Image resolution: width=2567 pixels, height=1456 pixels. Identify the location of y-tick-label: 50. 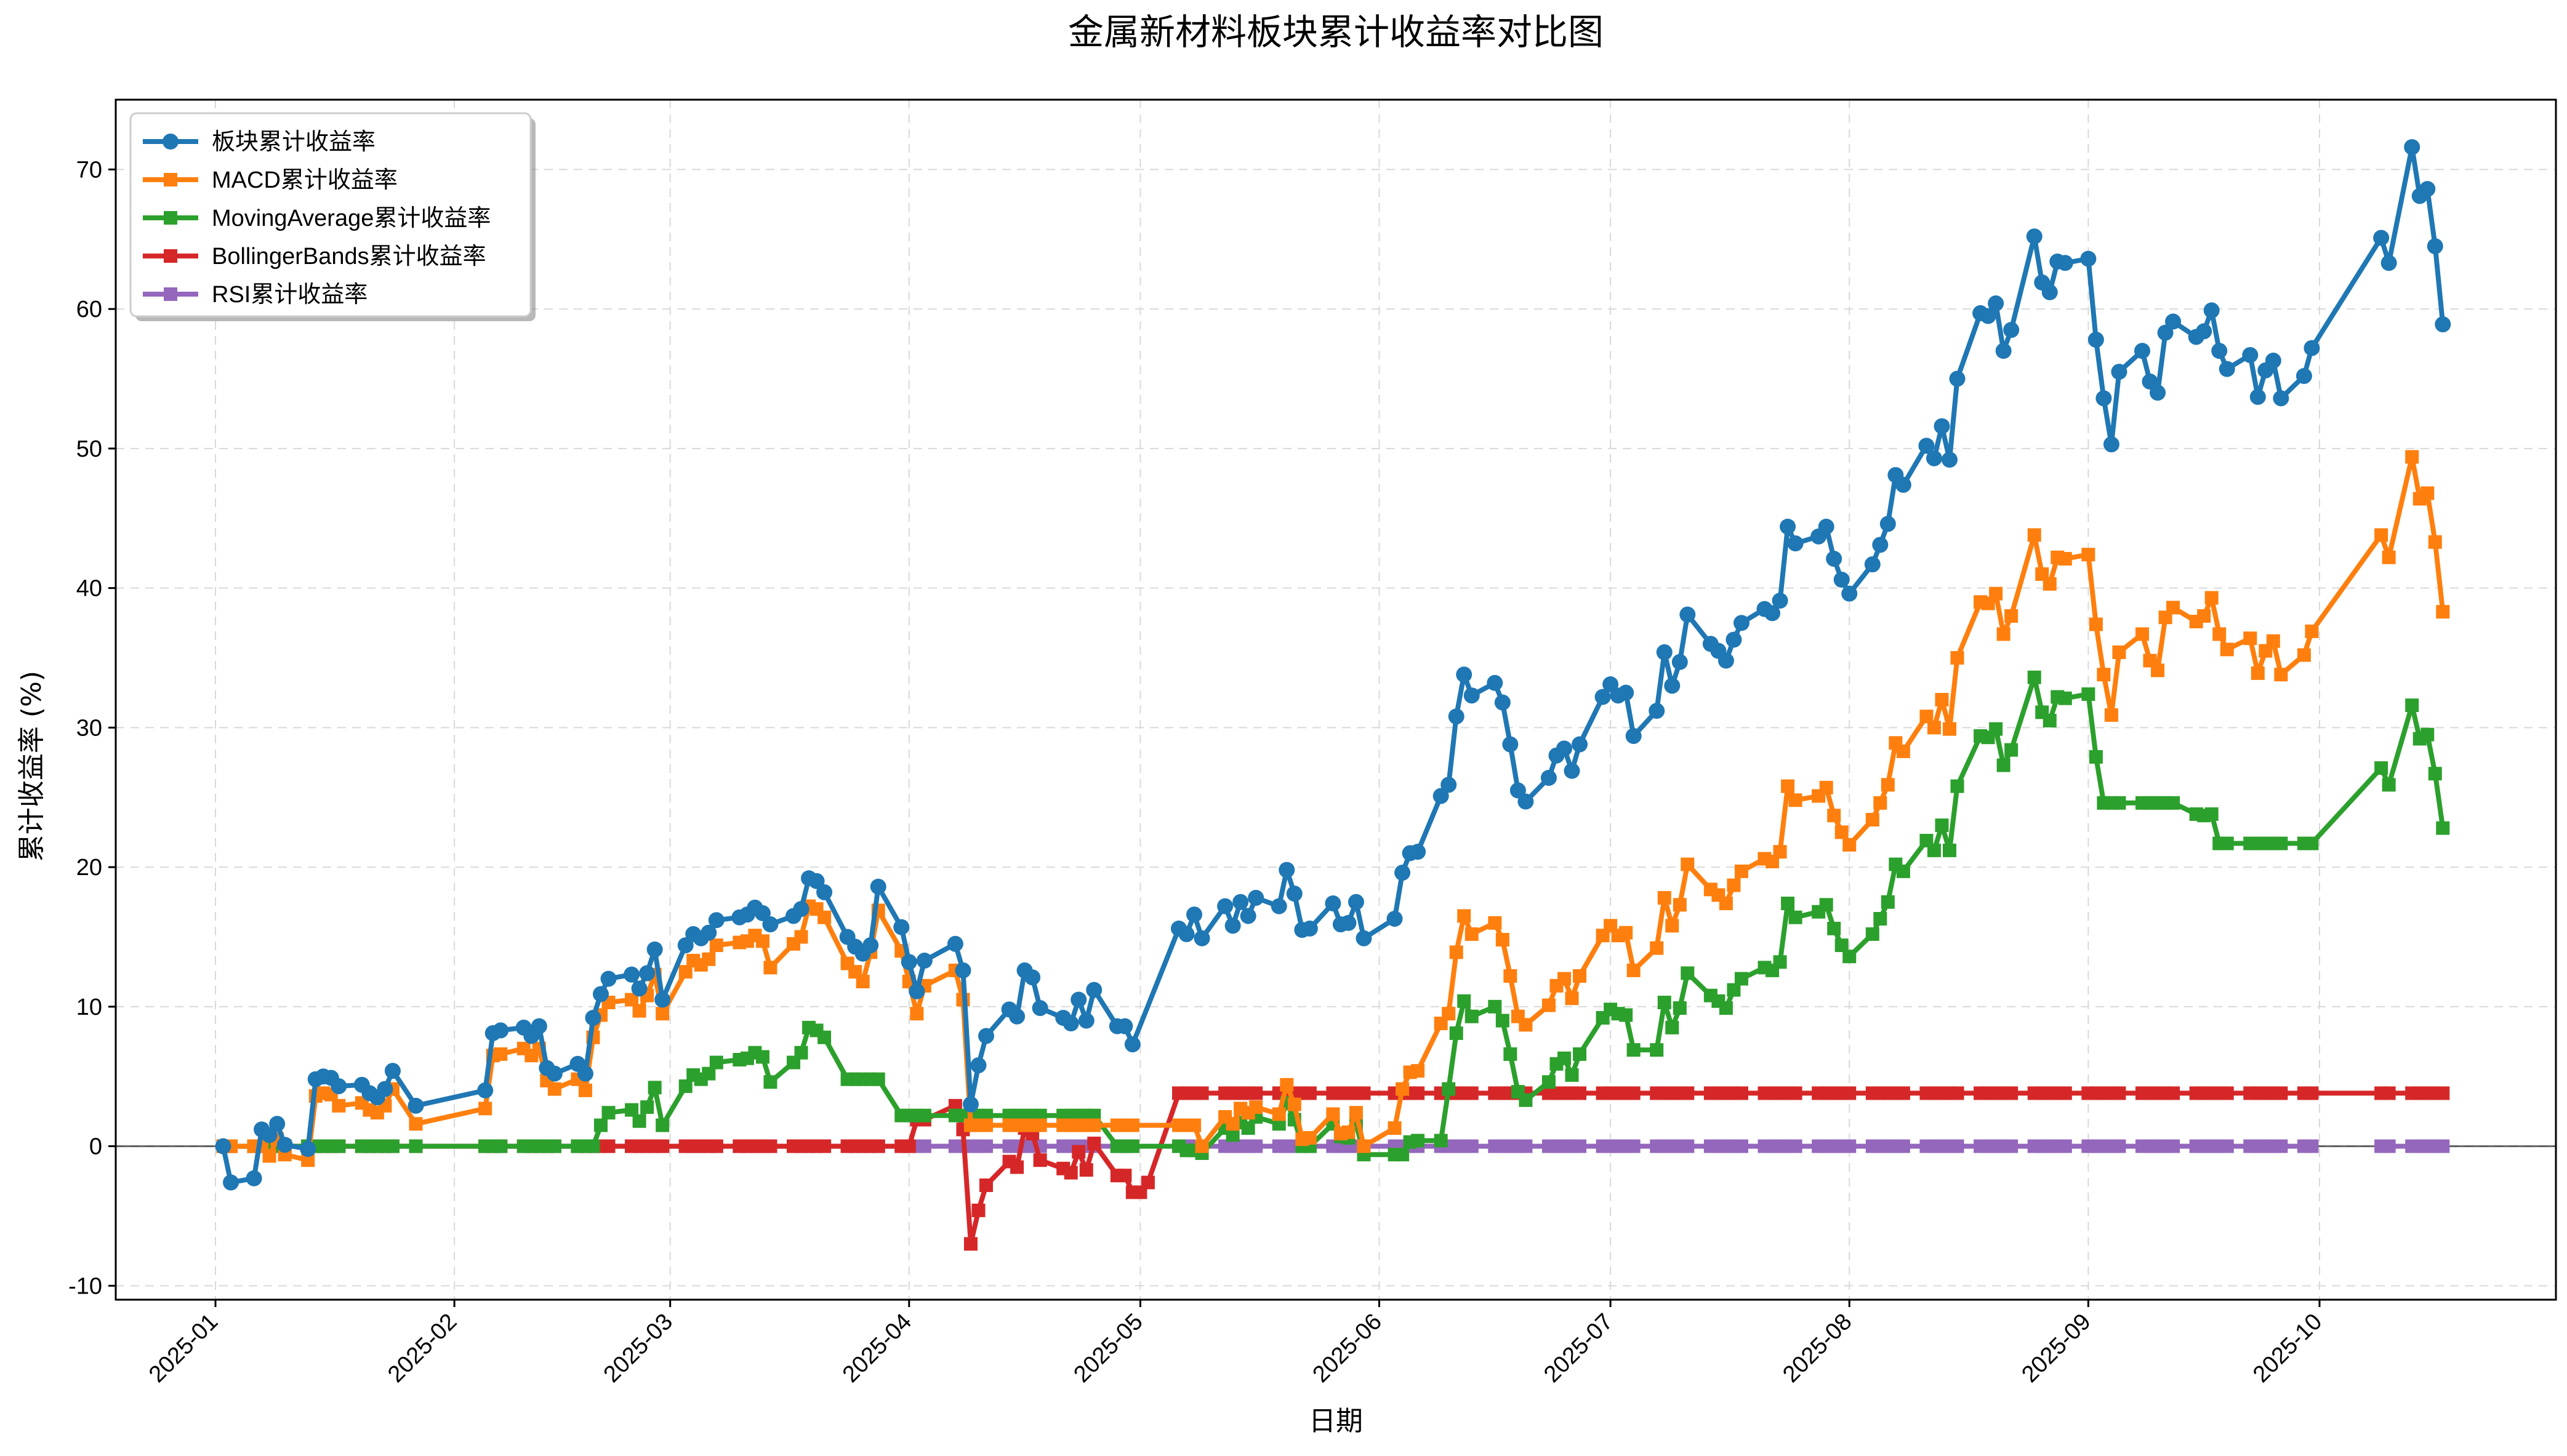
(89, 449).